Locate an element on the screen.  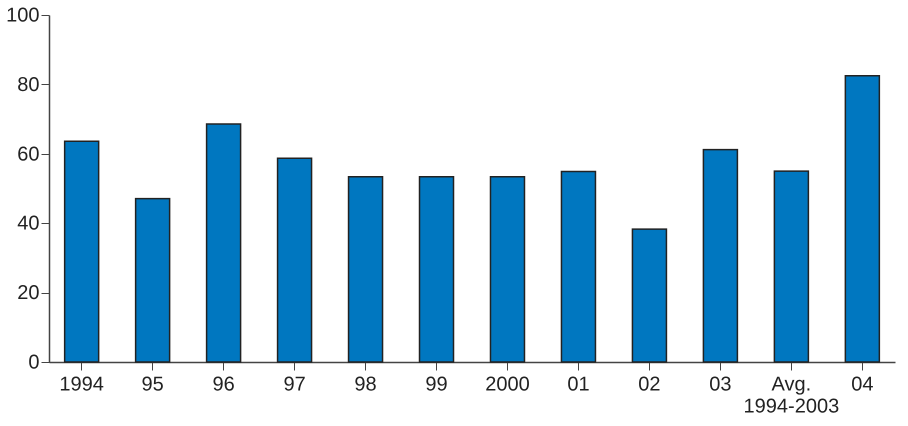
y-tick-label: 0 is located at coordinates (34, 363).